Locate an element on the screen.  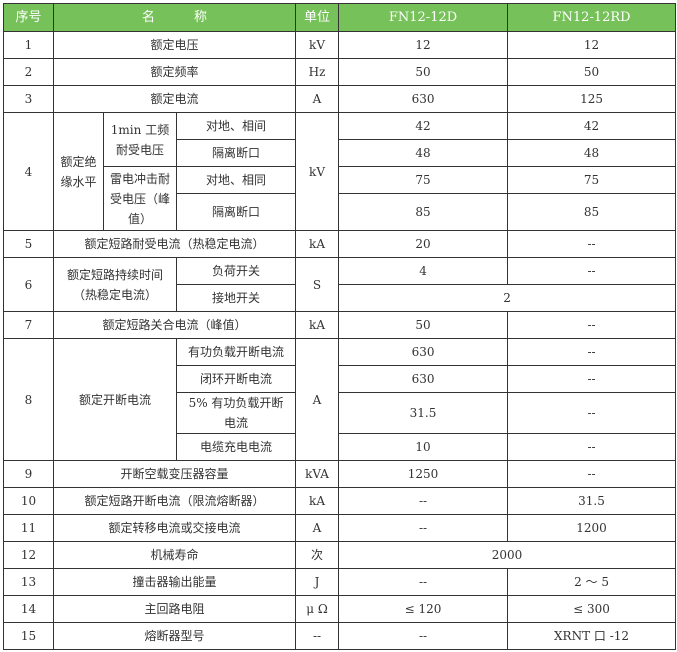
cell-rd: 75 is located at coordinates (592, 180).